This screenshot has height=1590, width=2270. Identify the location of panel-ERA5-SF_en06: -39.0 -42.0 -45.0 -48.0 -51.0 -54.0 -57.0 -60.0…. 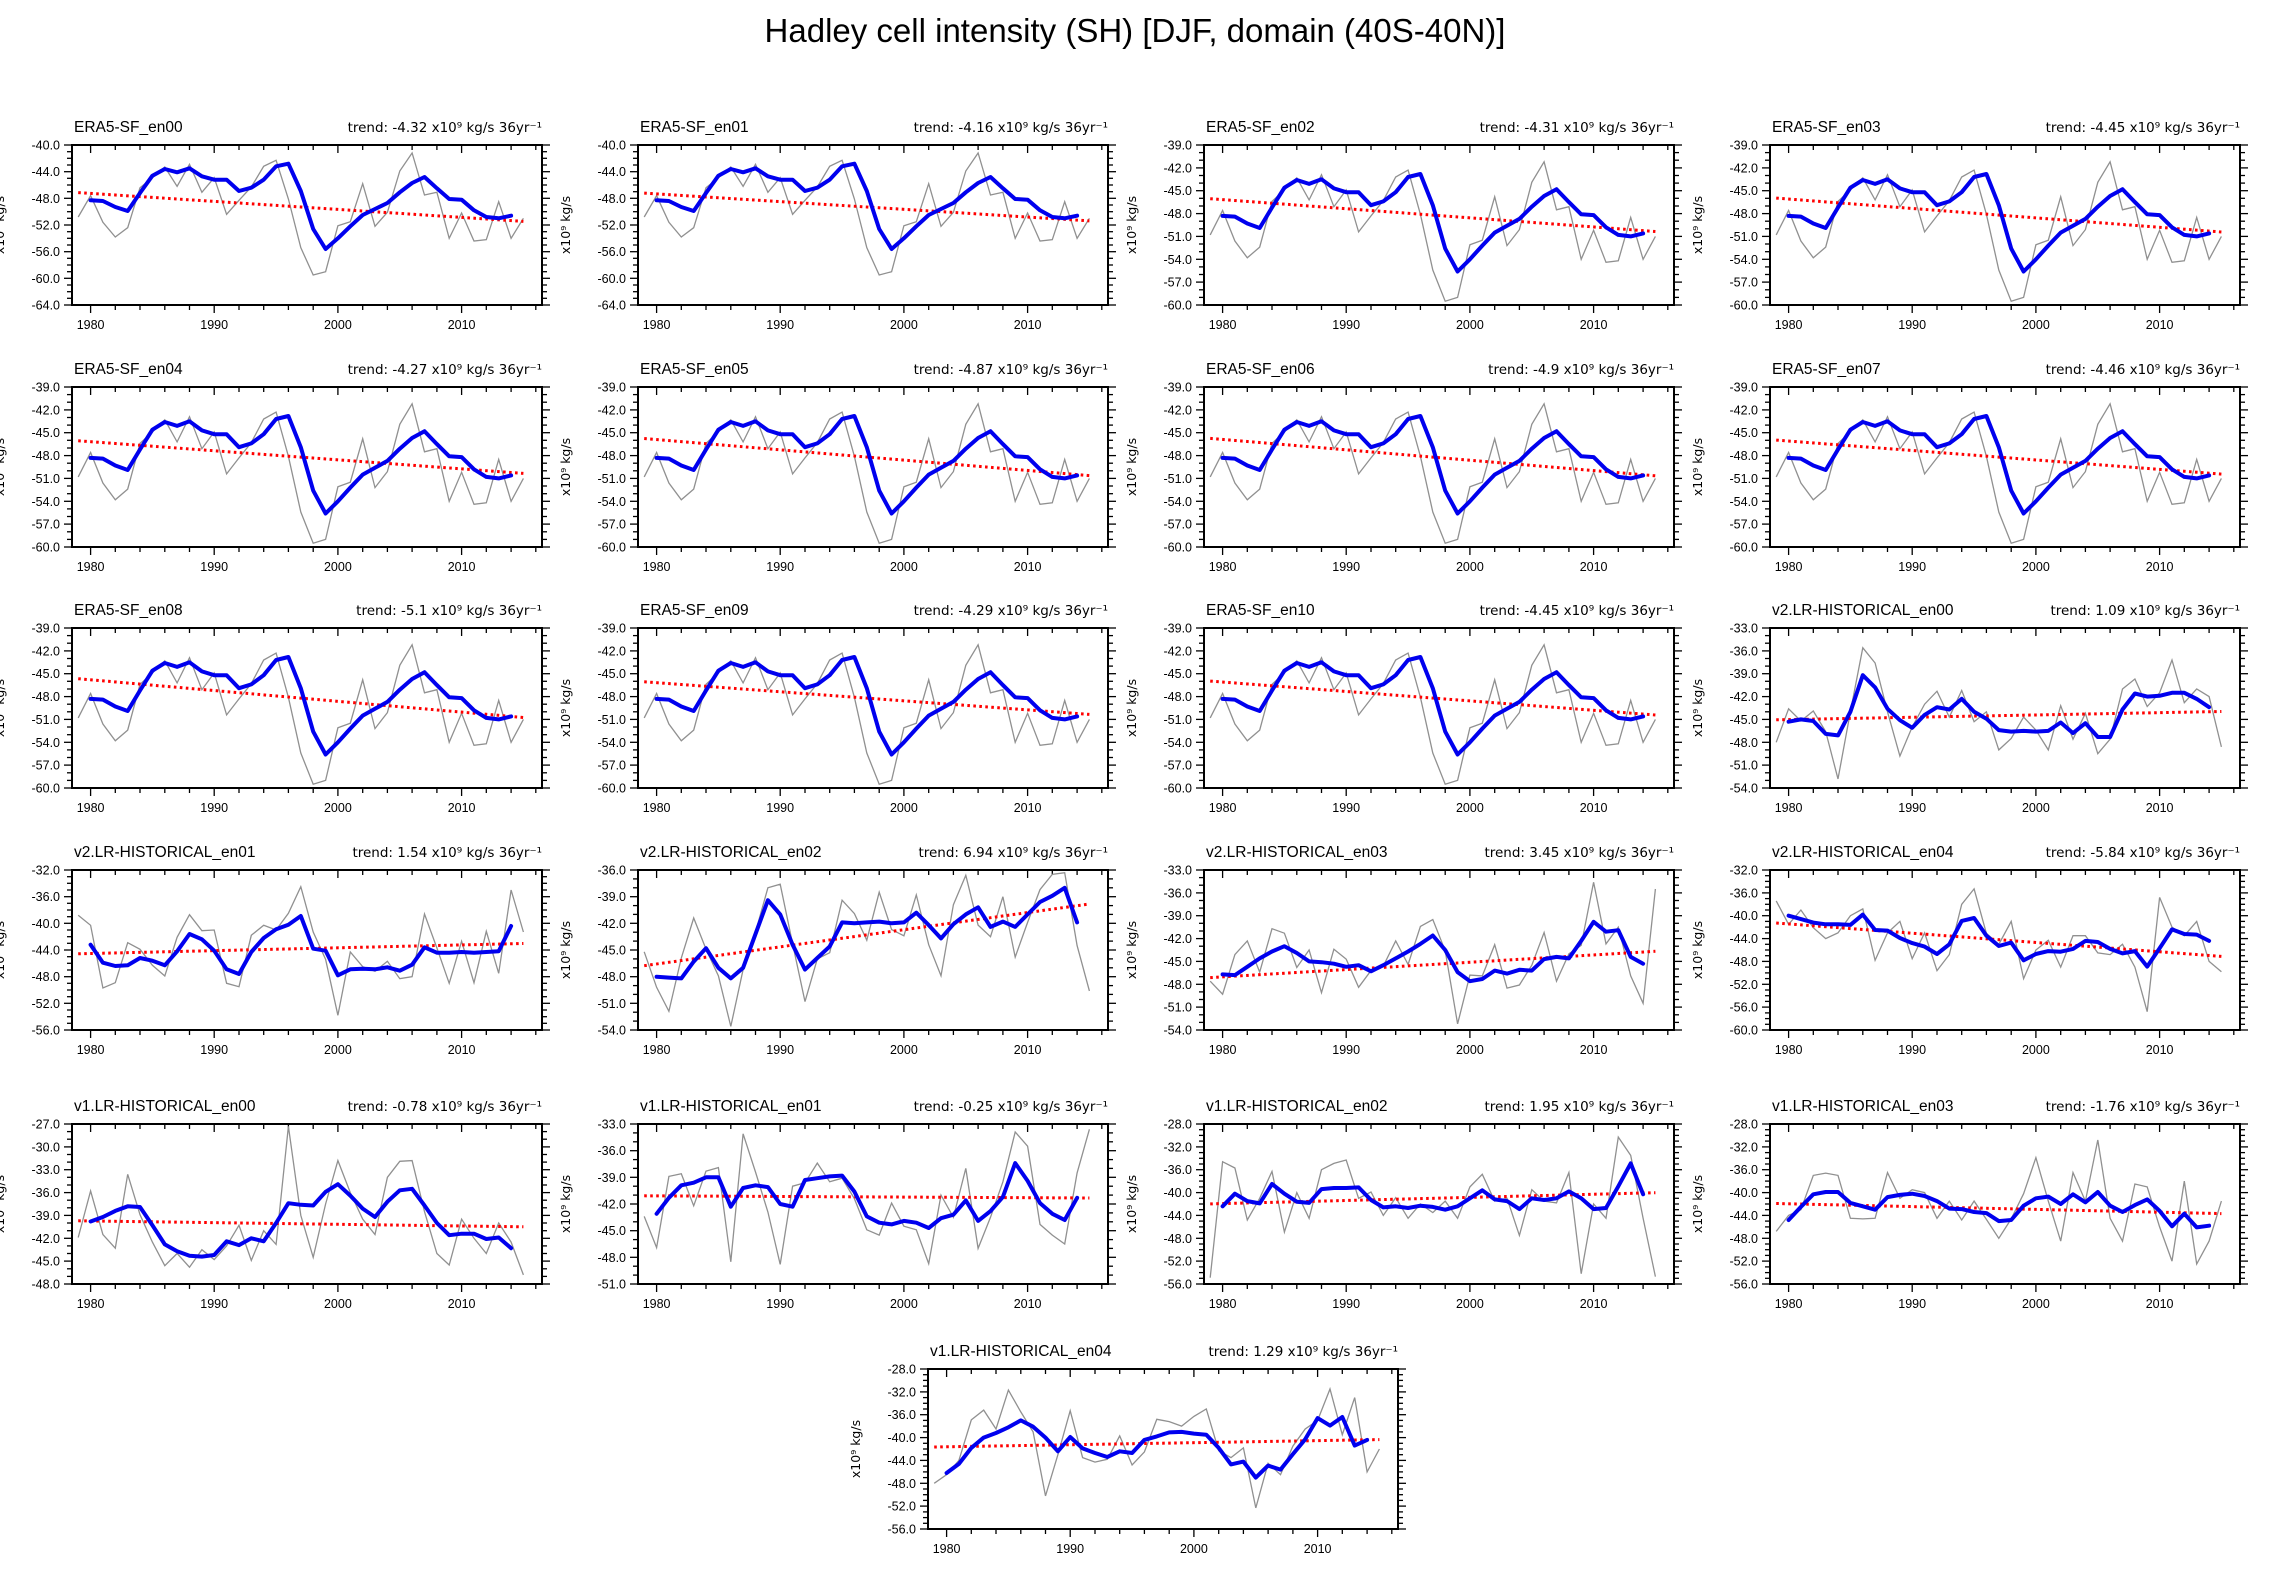
(1400, 473).